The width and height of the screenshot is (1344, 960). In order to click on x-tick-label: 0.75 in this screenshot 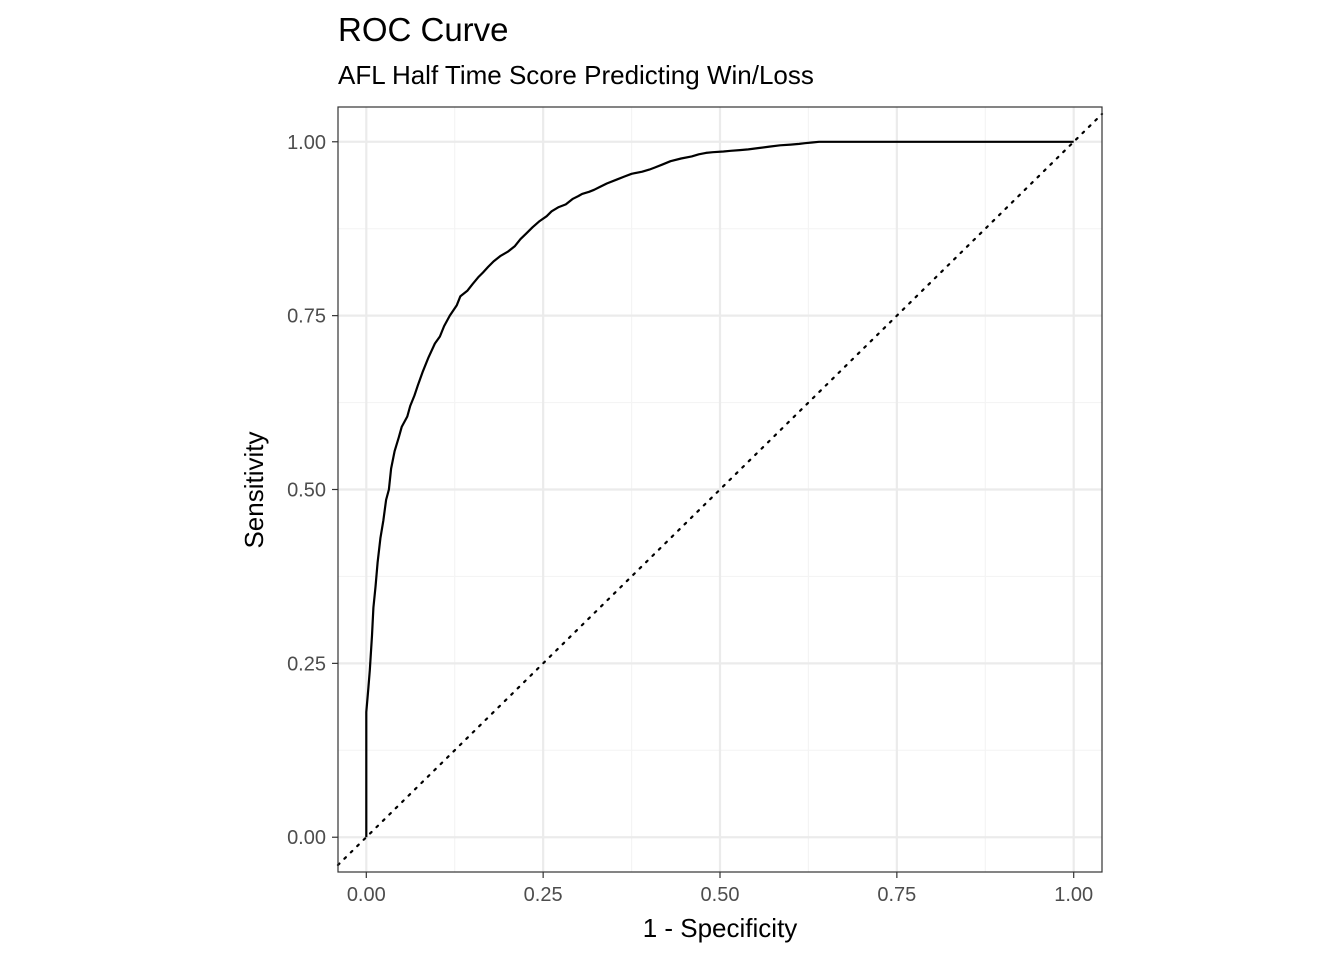, I will do `click(896, 895)`.